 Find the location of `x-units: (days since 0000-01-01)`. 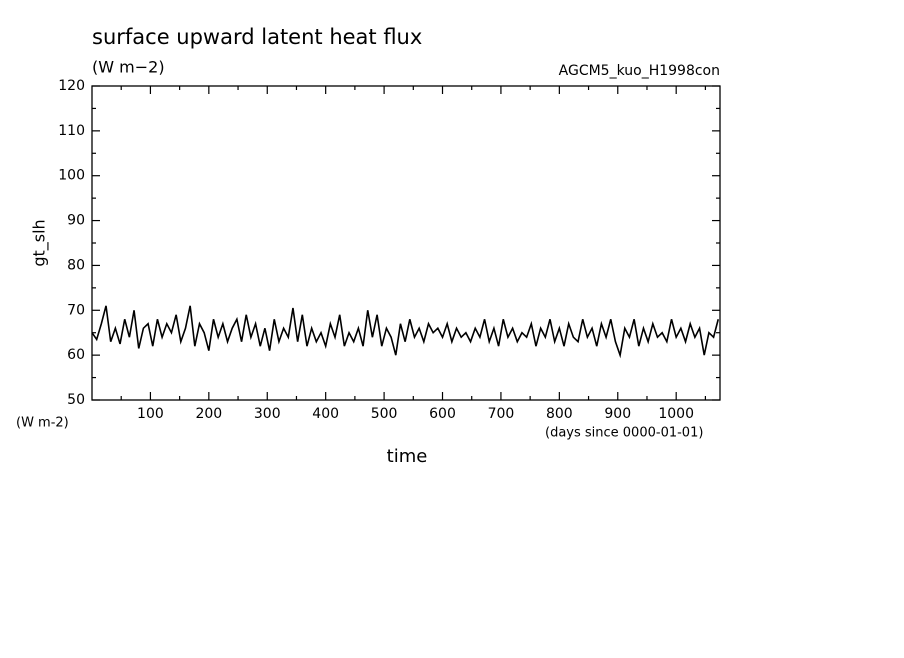

x-units: (days since 0000-01-01) is located at coordinates (624, 433).